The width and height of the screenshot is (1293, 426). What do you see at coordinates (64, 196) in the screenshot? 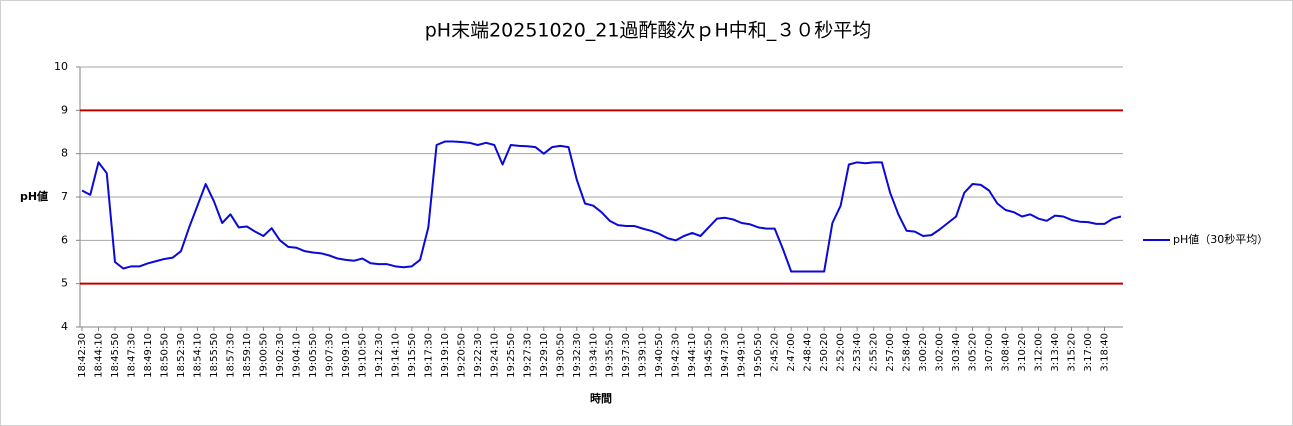
I see `y-tick-label: 7` at bounding box center [64, 196].